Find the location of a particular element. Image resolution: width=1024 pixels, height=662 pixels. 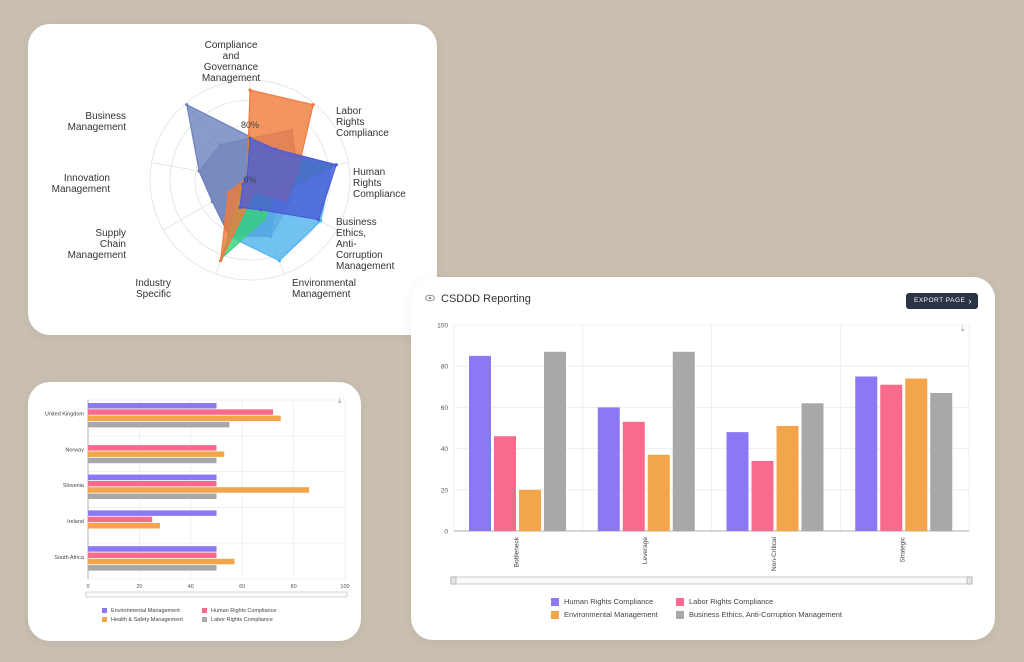

page-title: CSDDD Reporting is located at coordinates (486, 299).